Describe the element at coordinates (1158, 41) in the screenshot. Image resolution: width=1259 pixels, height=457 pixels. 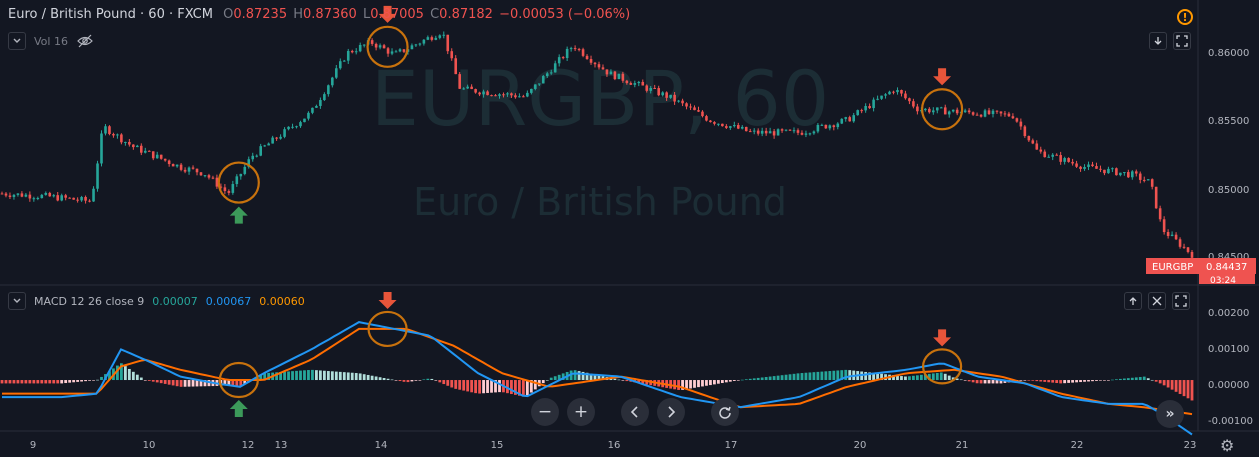
I see `move-down-button` at that location.